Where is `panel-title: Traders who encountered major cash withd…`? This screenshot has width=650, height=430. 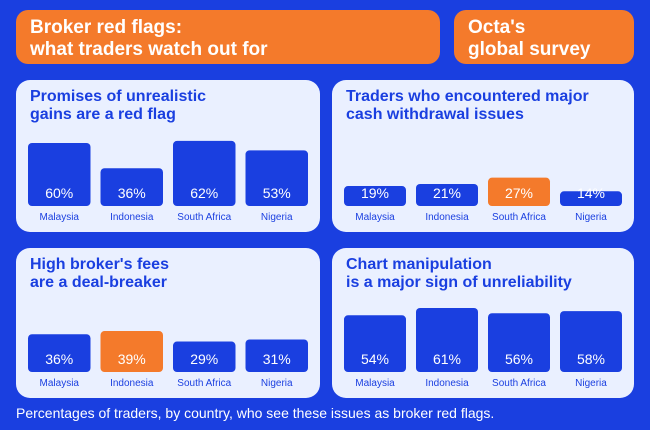 panel-title: Traders who encountered major cash withd… is located at coordinates (490, 106).